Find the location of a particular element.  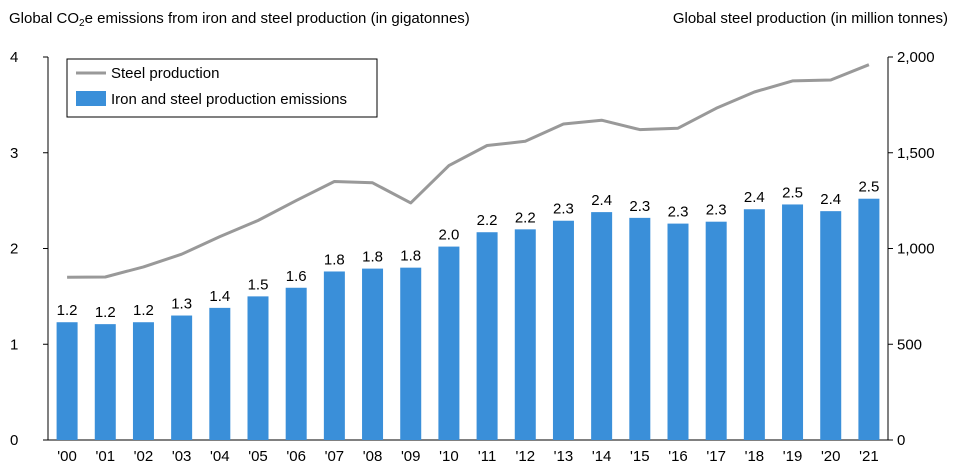

x-axis-tick-label: '16 is located at coordinates (678, 456).